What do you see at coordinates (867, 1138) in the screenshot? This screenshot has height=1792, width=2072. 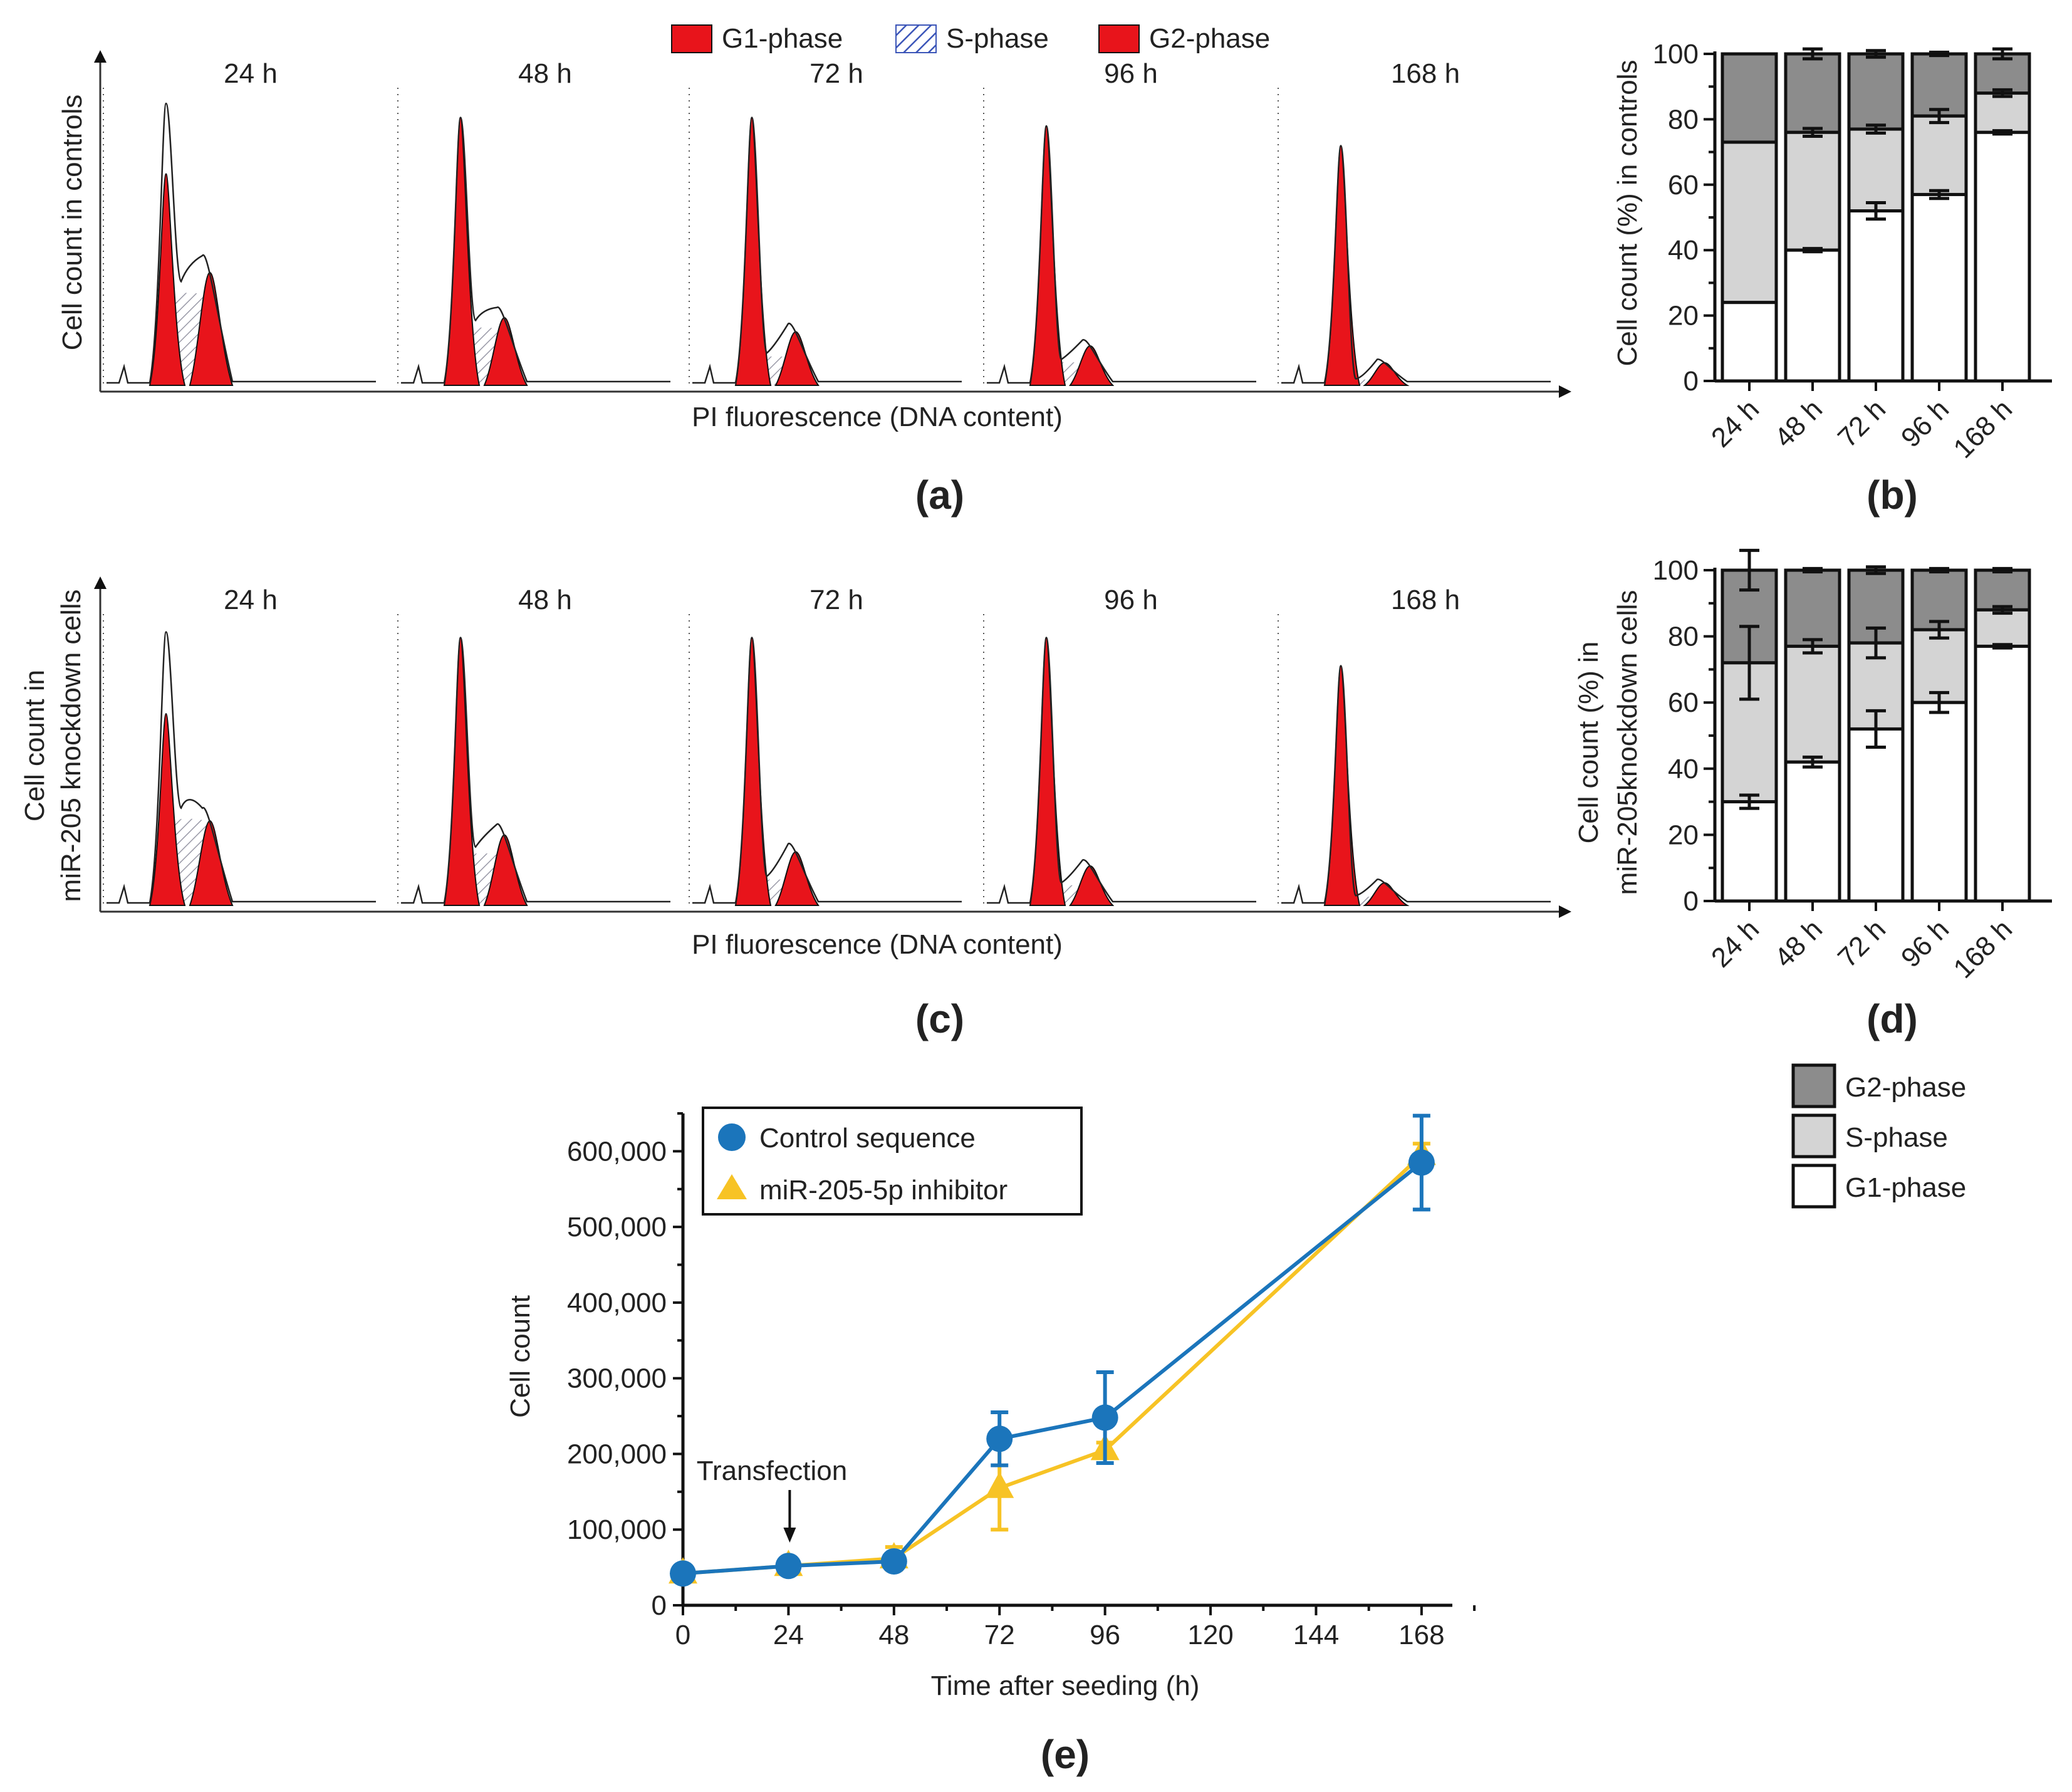 I see `legend-control-label: Control sequence` at bounding box center [867, 1138].